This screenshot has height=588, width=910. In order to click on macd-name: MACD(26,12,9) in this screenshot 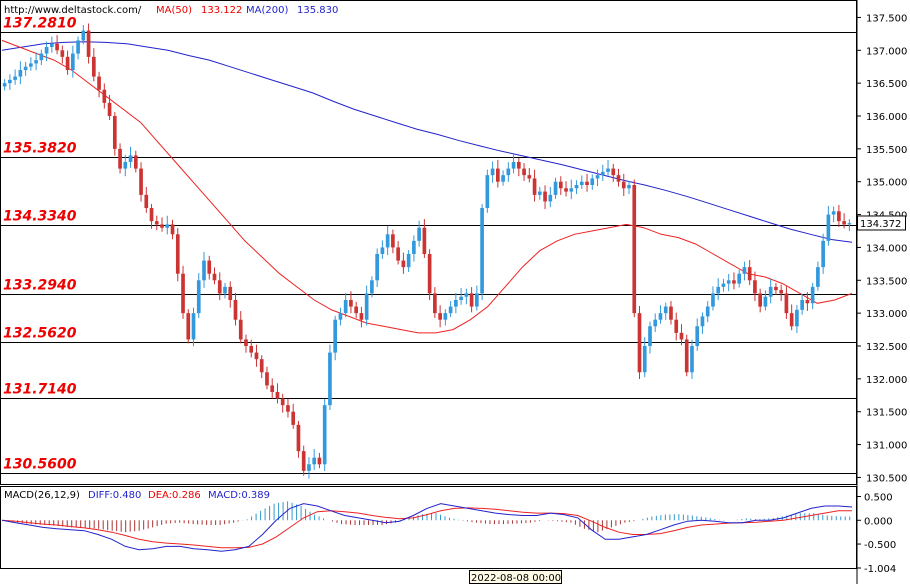, I will do `click(42, 495)`.